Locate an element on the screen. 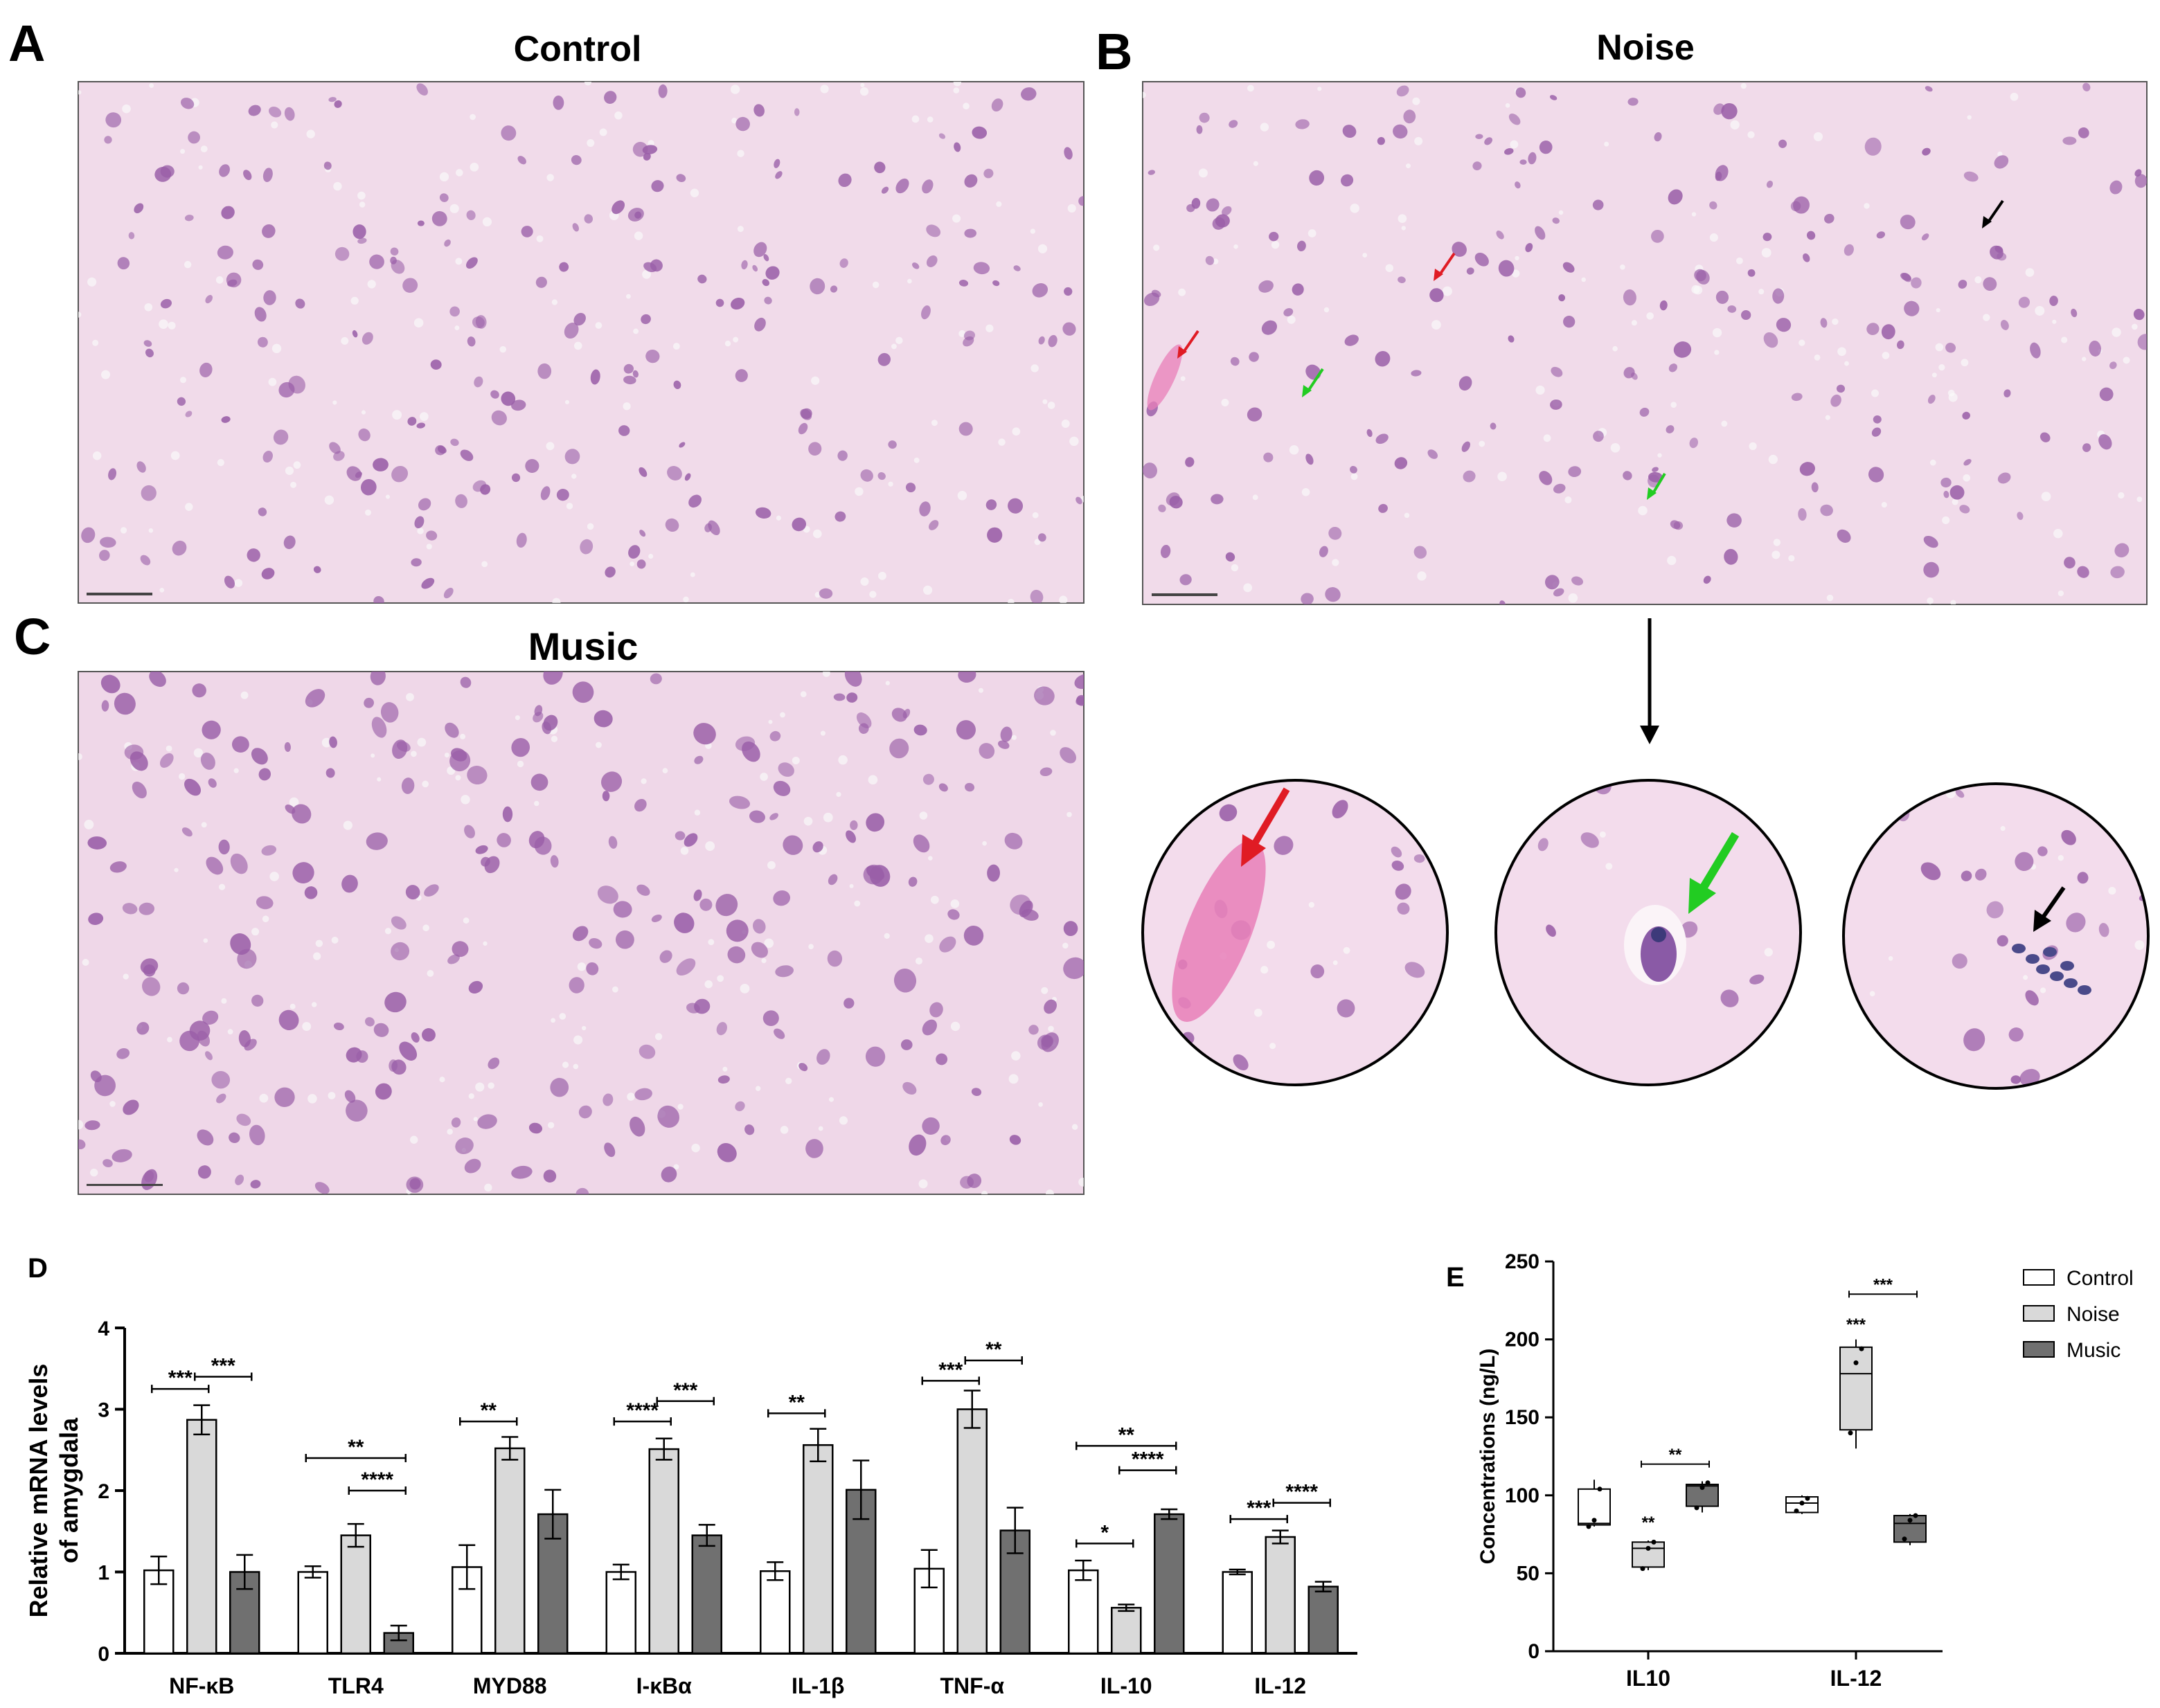  zoom-circle-hemorrhage is located at coordinates (1295, 932).